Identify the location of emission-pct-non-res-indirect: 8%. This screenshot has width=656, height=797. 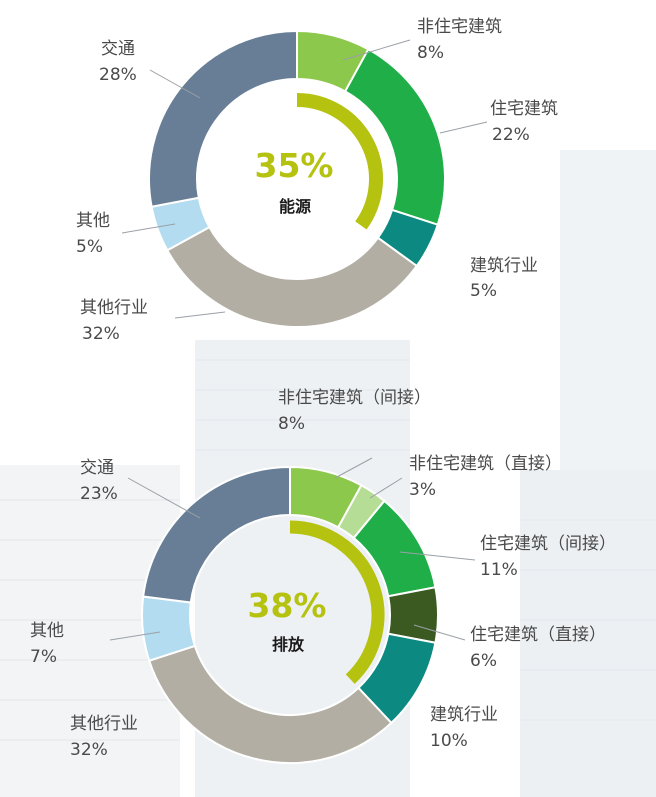
(291, 424).